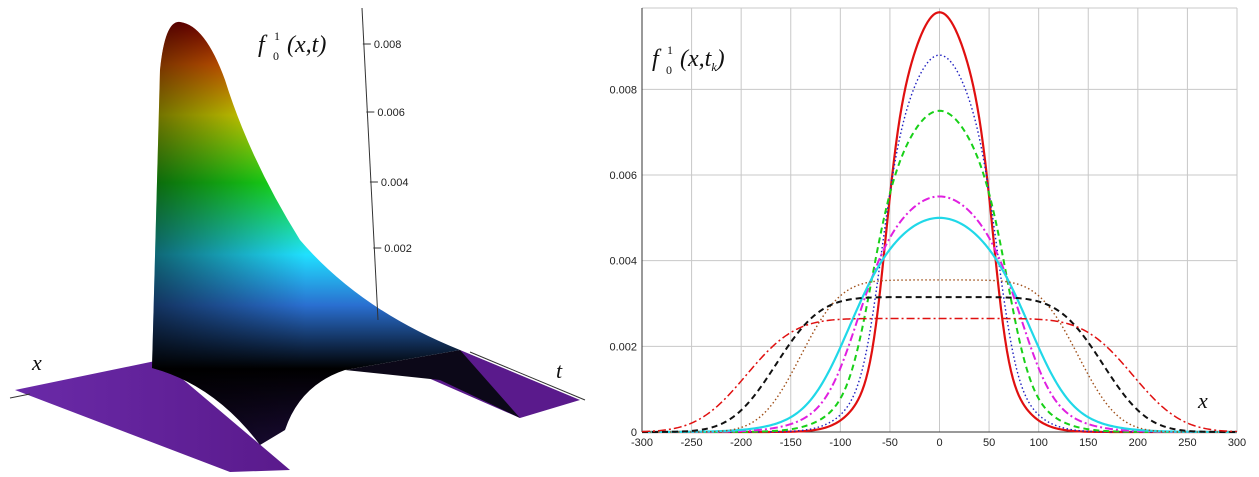 This screenshot has height=477, width=1259. Describe the element at coordinates (36, 362) in the screenshot. I see `x-axis-label: x` at that location.